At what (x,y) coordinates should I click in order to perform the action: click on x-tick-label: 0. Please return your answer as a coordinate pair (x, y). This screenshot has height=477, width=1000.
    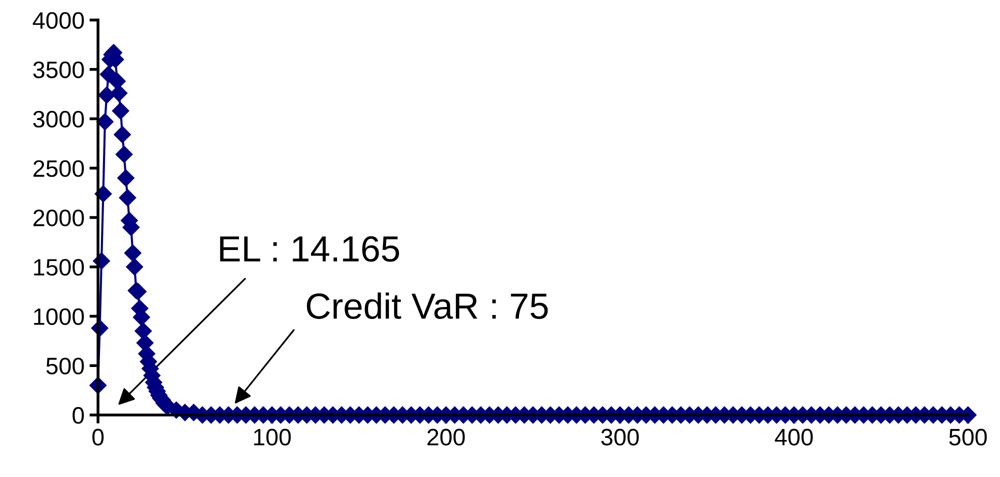
    Looking at the image, I should click on (98, 437).